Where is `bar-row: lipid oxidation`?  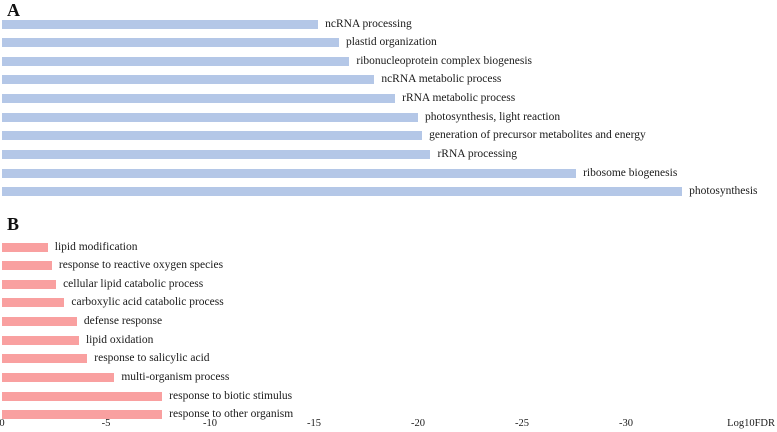 bar-row: lipid oxidation is located at coordinates (388, 339).